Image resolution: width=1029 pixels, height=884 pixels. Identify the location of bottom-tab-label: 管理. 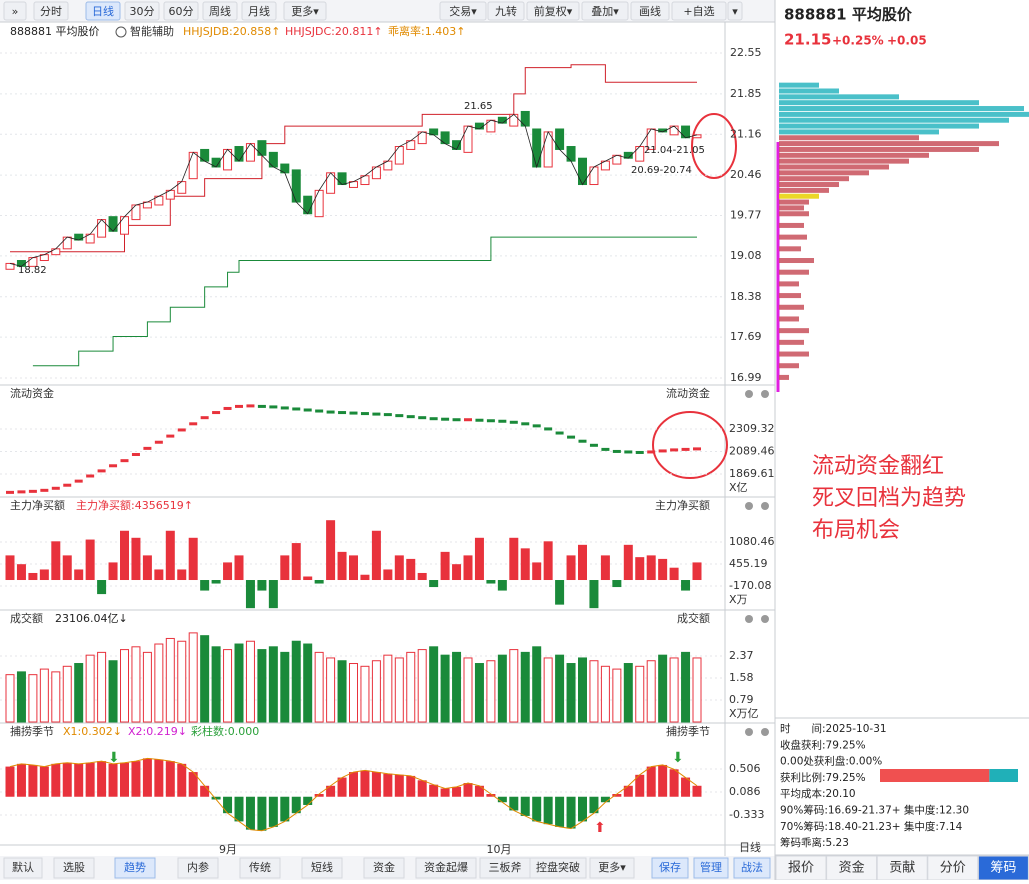
(711, 867).